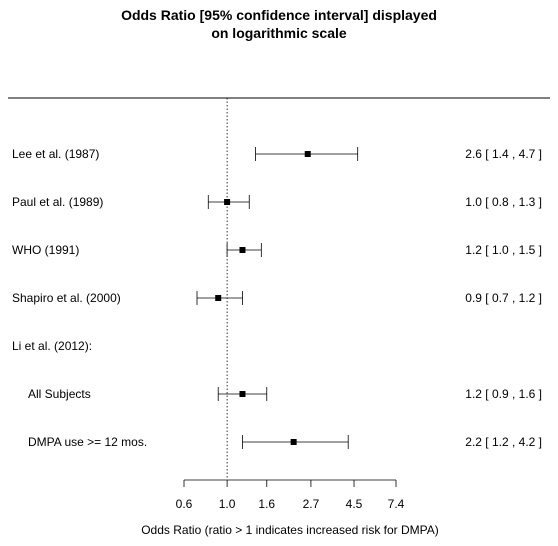 The width and height of the screenshot is (558, 546). What do you see at coordinates (55, 154) in the screenshot?
I see `study-label: Lee et al. (1987)` at bounding box center [55, 154].